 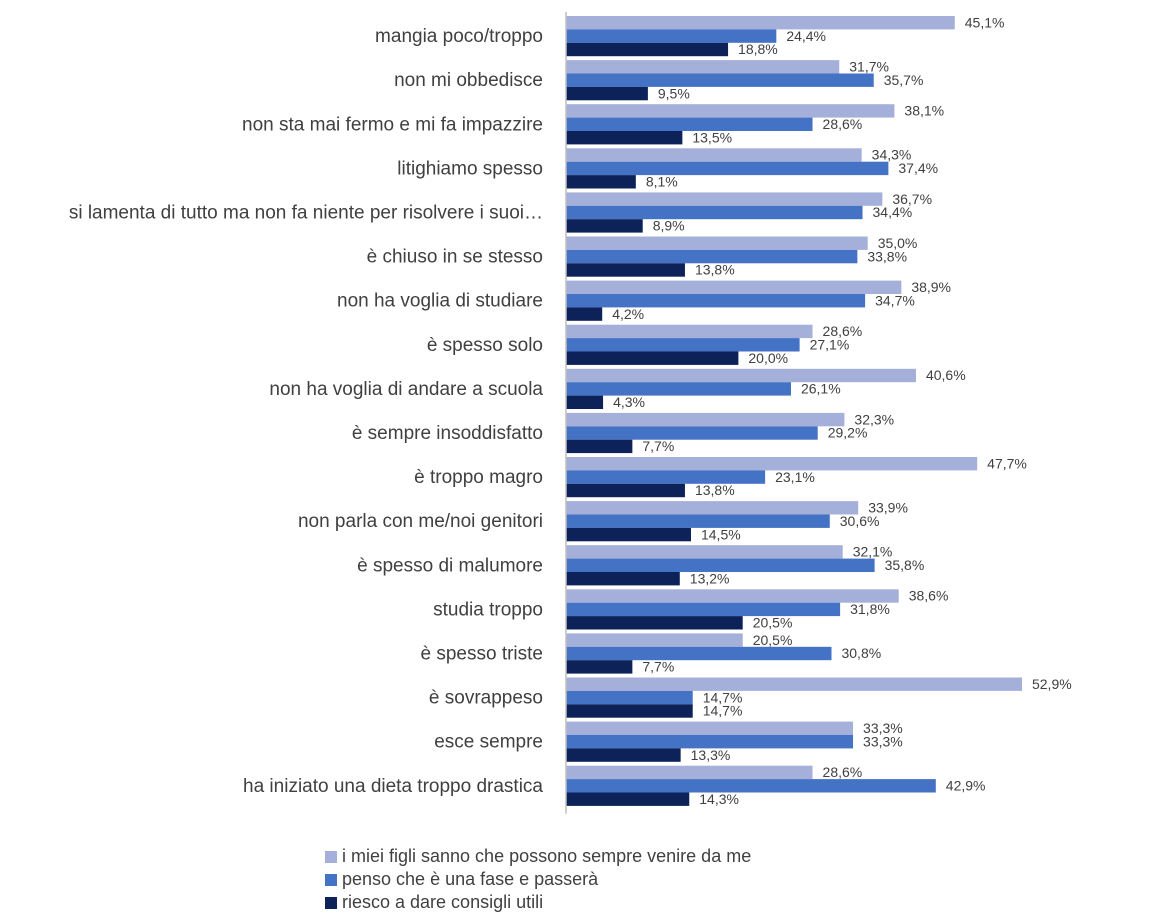 What do you see at coordinates (486, 698) in the screenshot?
I see `category-label: è sovrappeso` at bounding box center [486, 698].